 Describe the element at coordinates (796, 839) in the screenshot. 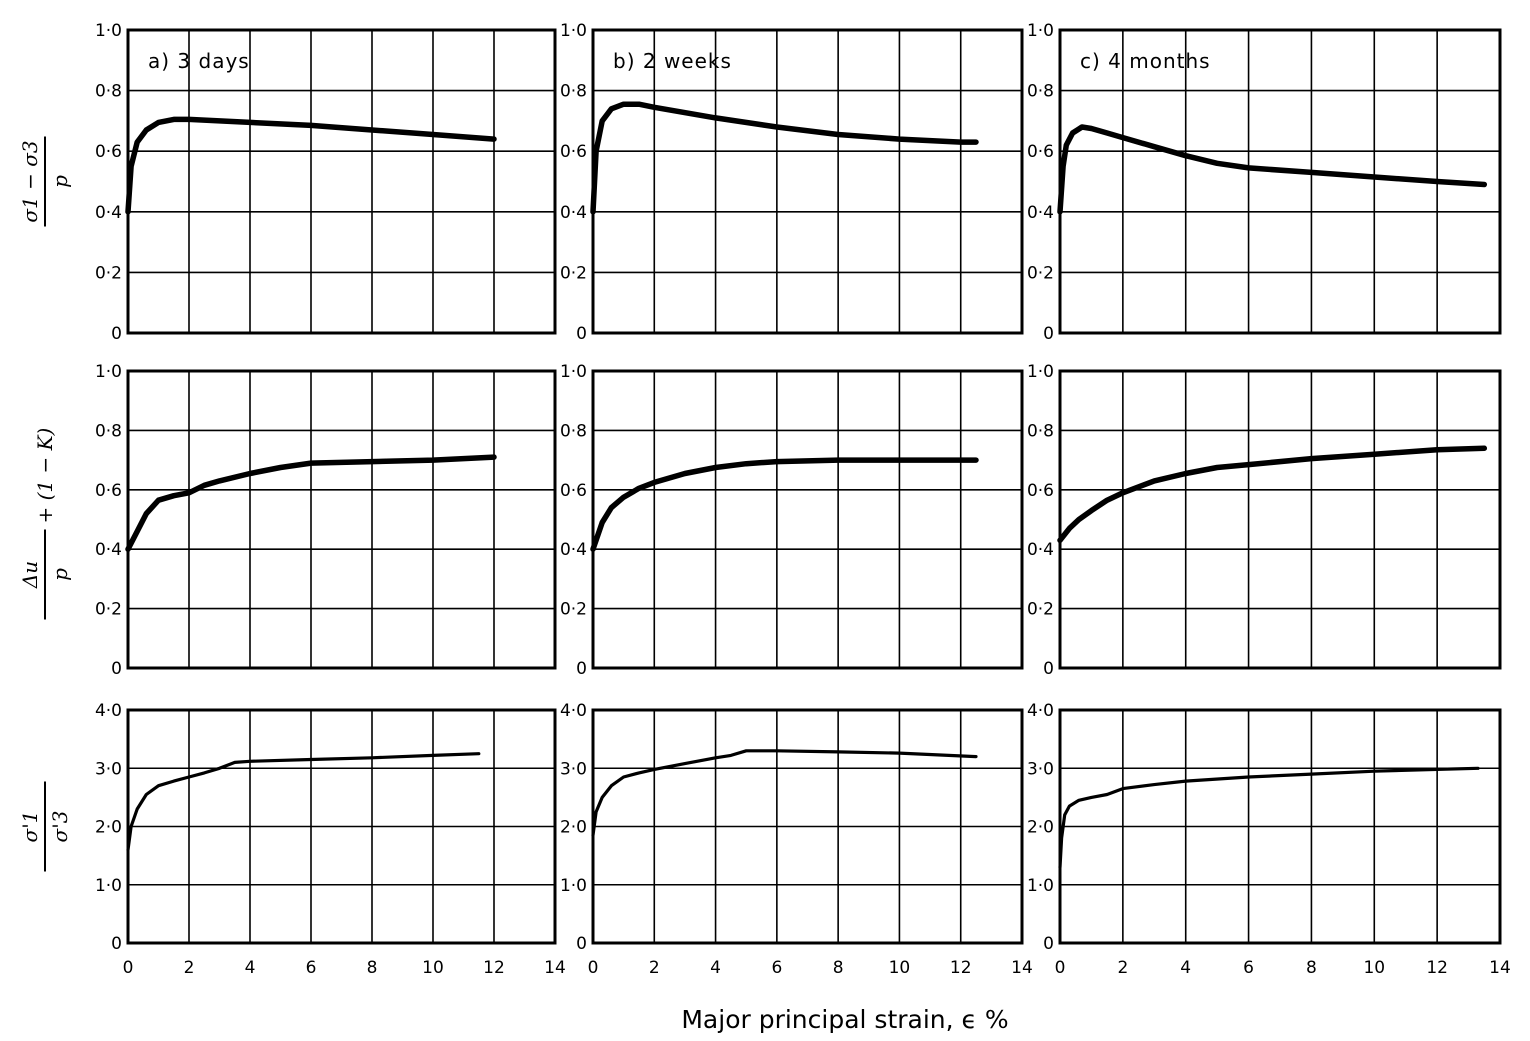

I see `panel-r2-c1: 0 1·0 2·0 3·0 4·0 0 2 4 6 8 10 12 14` at that location.